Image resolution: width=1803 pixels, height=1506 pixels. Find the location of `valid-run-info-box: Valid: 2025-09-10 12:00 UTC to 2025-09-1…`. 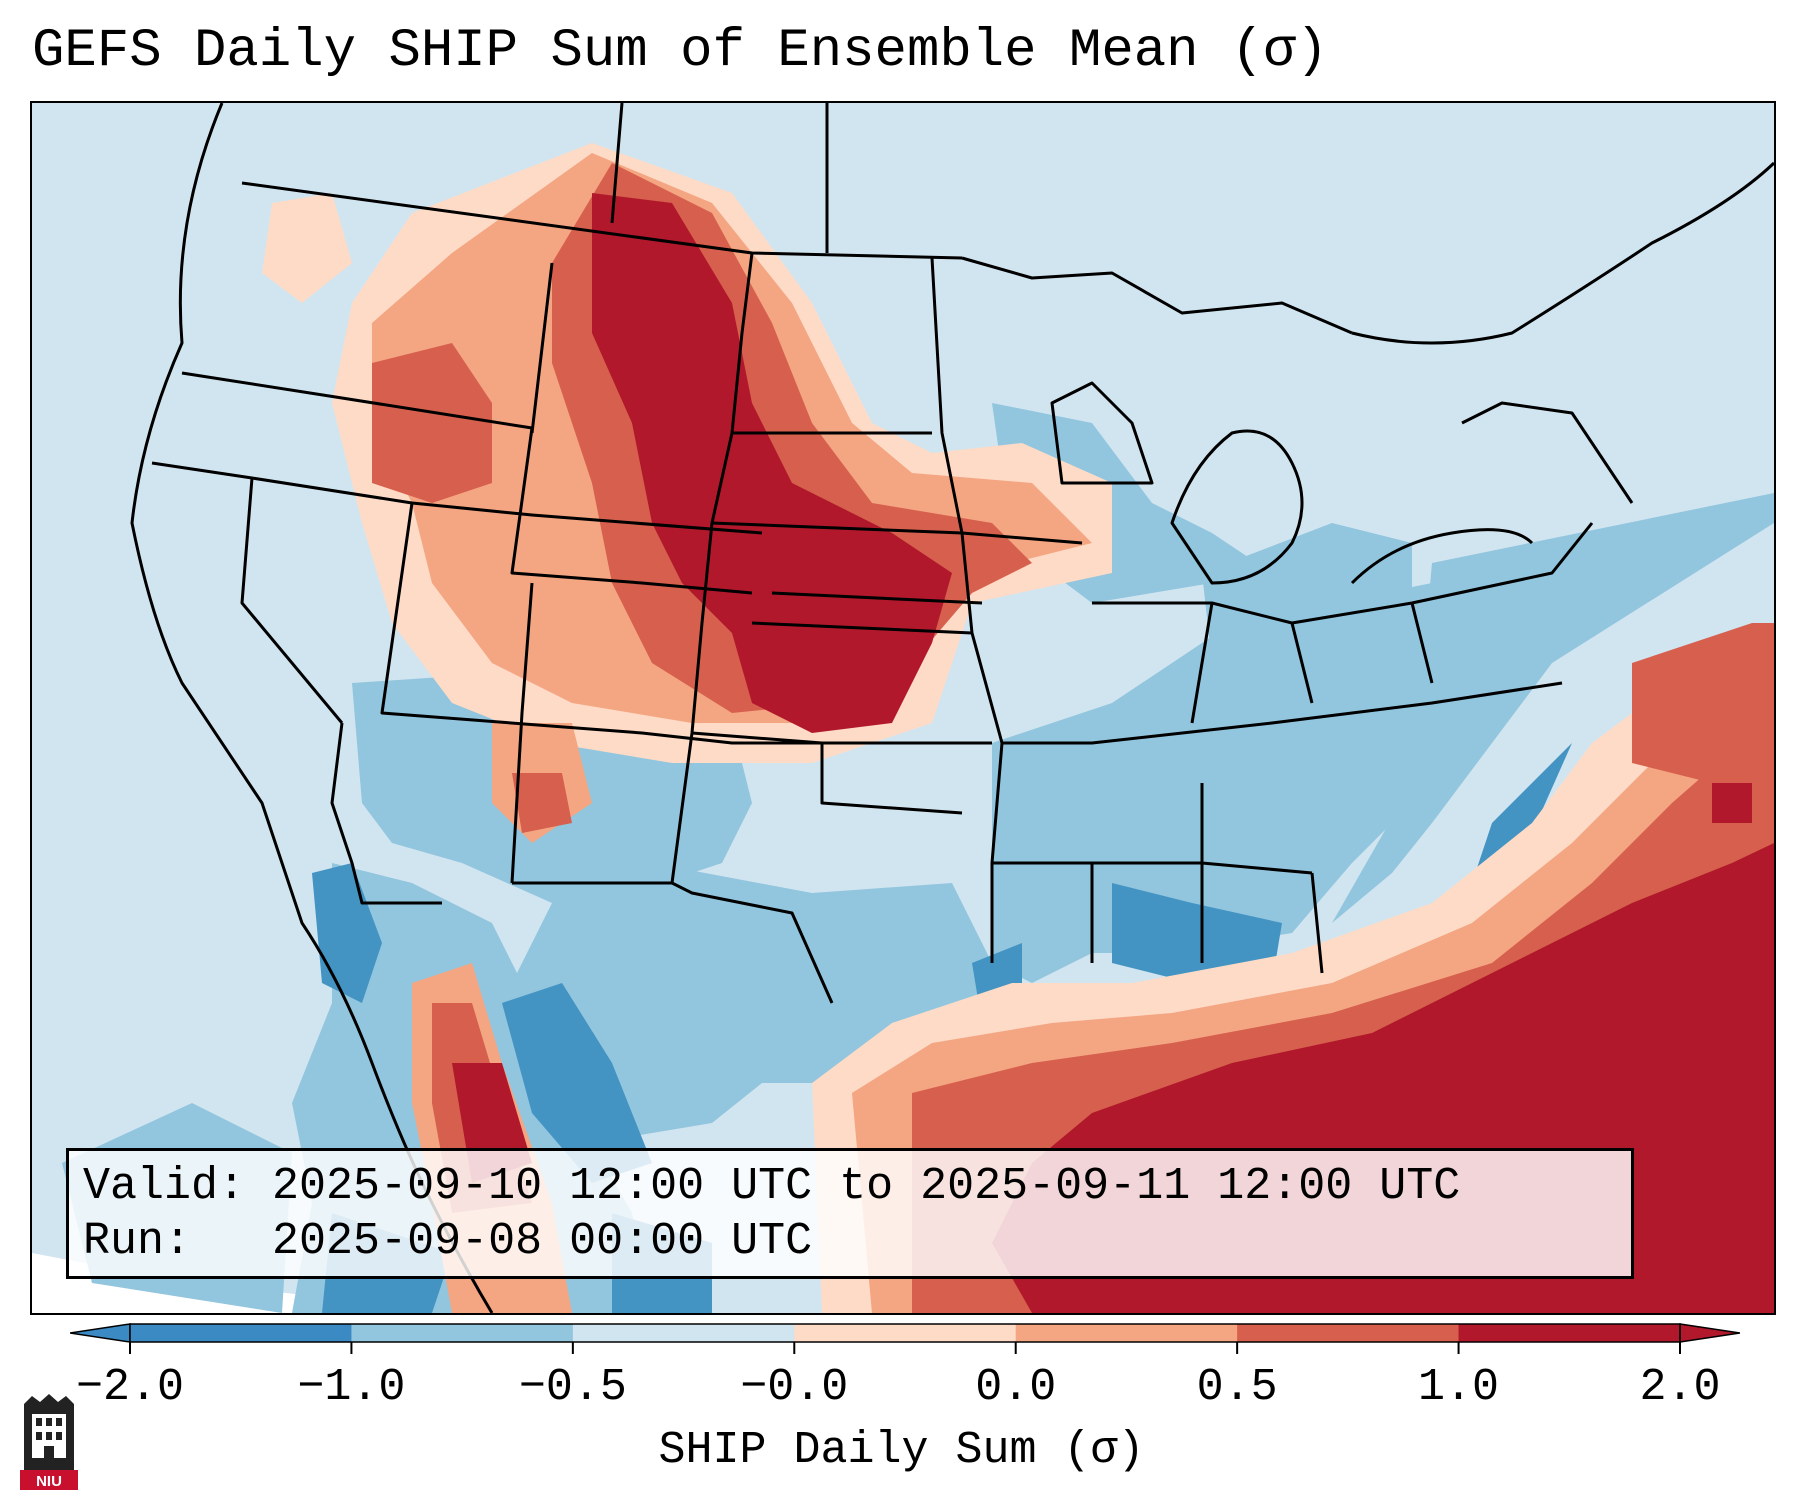

valid-run-info-box: Valid: 2025-09-10 12:00 UTC to 2025-09-1… is located at coordinates (850, 1213).